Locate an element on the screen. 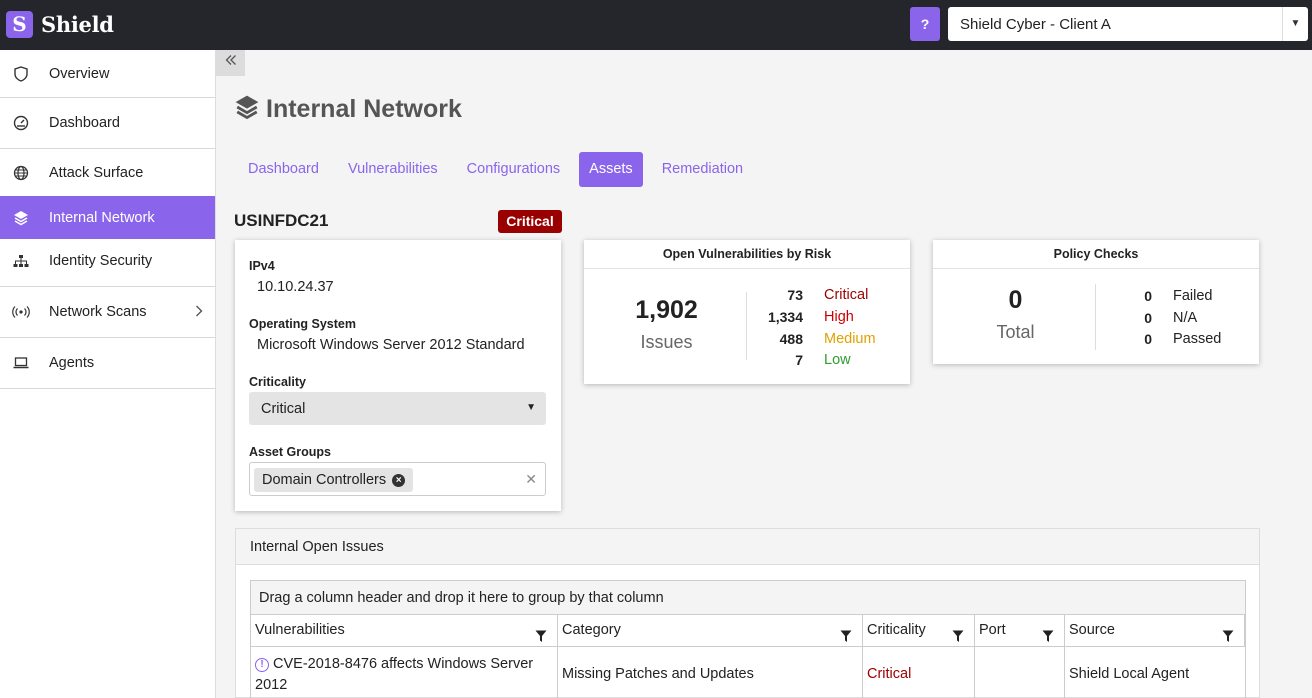 This screenshot has width=1312, height=698. laptop-icon is located at coordinates (21, 363).